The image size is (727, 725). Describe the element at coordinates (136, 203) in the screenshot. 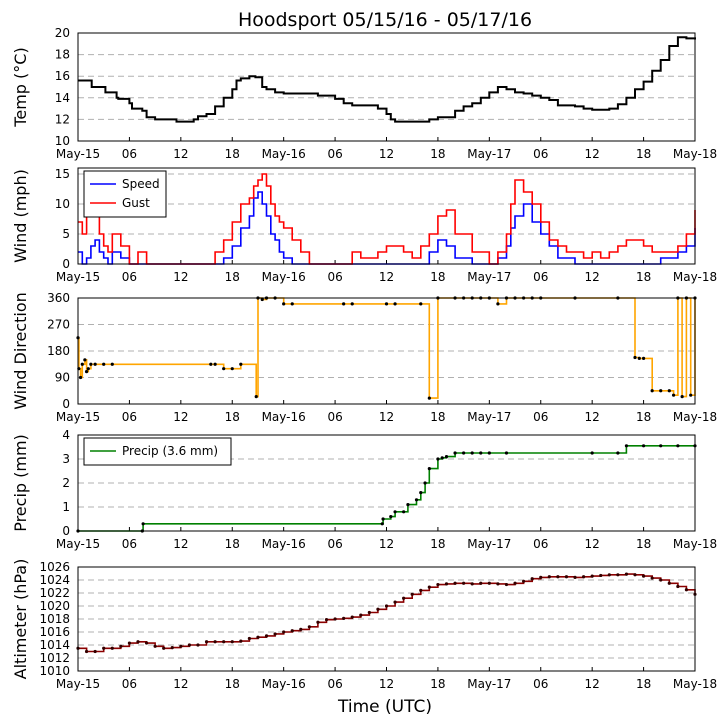

I see `wind-legend-label: Gust` at that location.